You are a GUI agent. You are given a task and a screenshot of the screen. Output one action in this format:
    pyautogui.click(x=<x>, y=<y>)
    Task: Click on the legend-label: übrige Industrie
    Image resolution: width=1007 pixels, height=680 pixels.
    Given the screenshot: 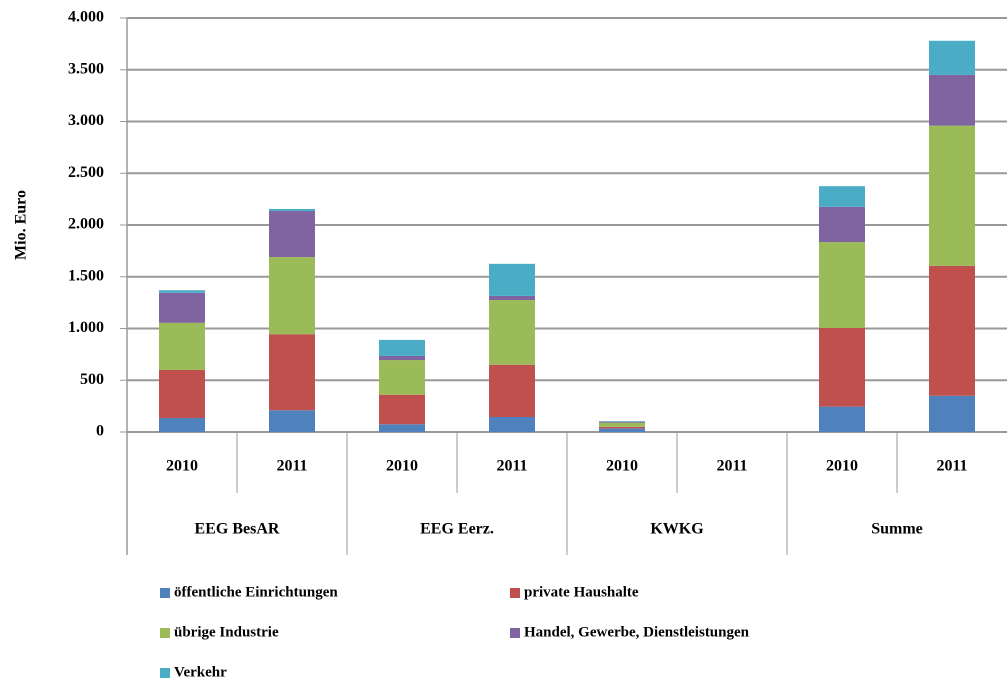 What is the action you would take?
    pyautogui.click(x=226, y=632)
    